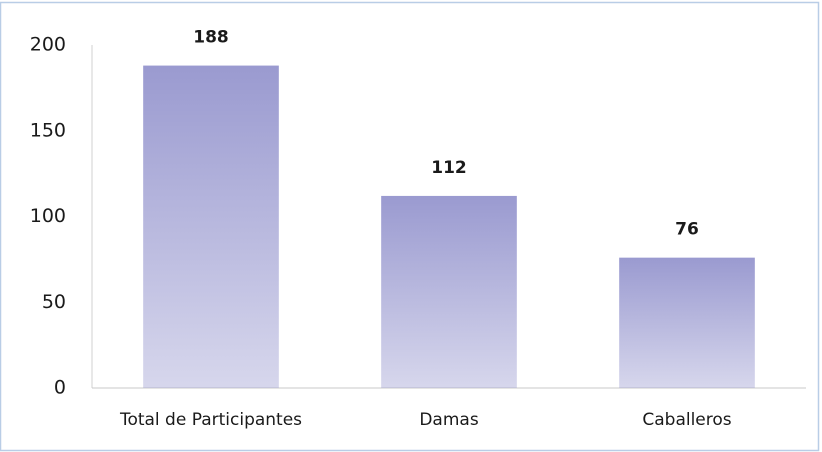 This screenshot has height=452, width=822. Describe the element at coordinates (210, 420) in the screenshot. I see `x-tick-label: Total de Participantes` at that location.